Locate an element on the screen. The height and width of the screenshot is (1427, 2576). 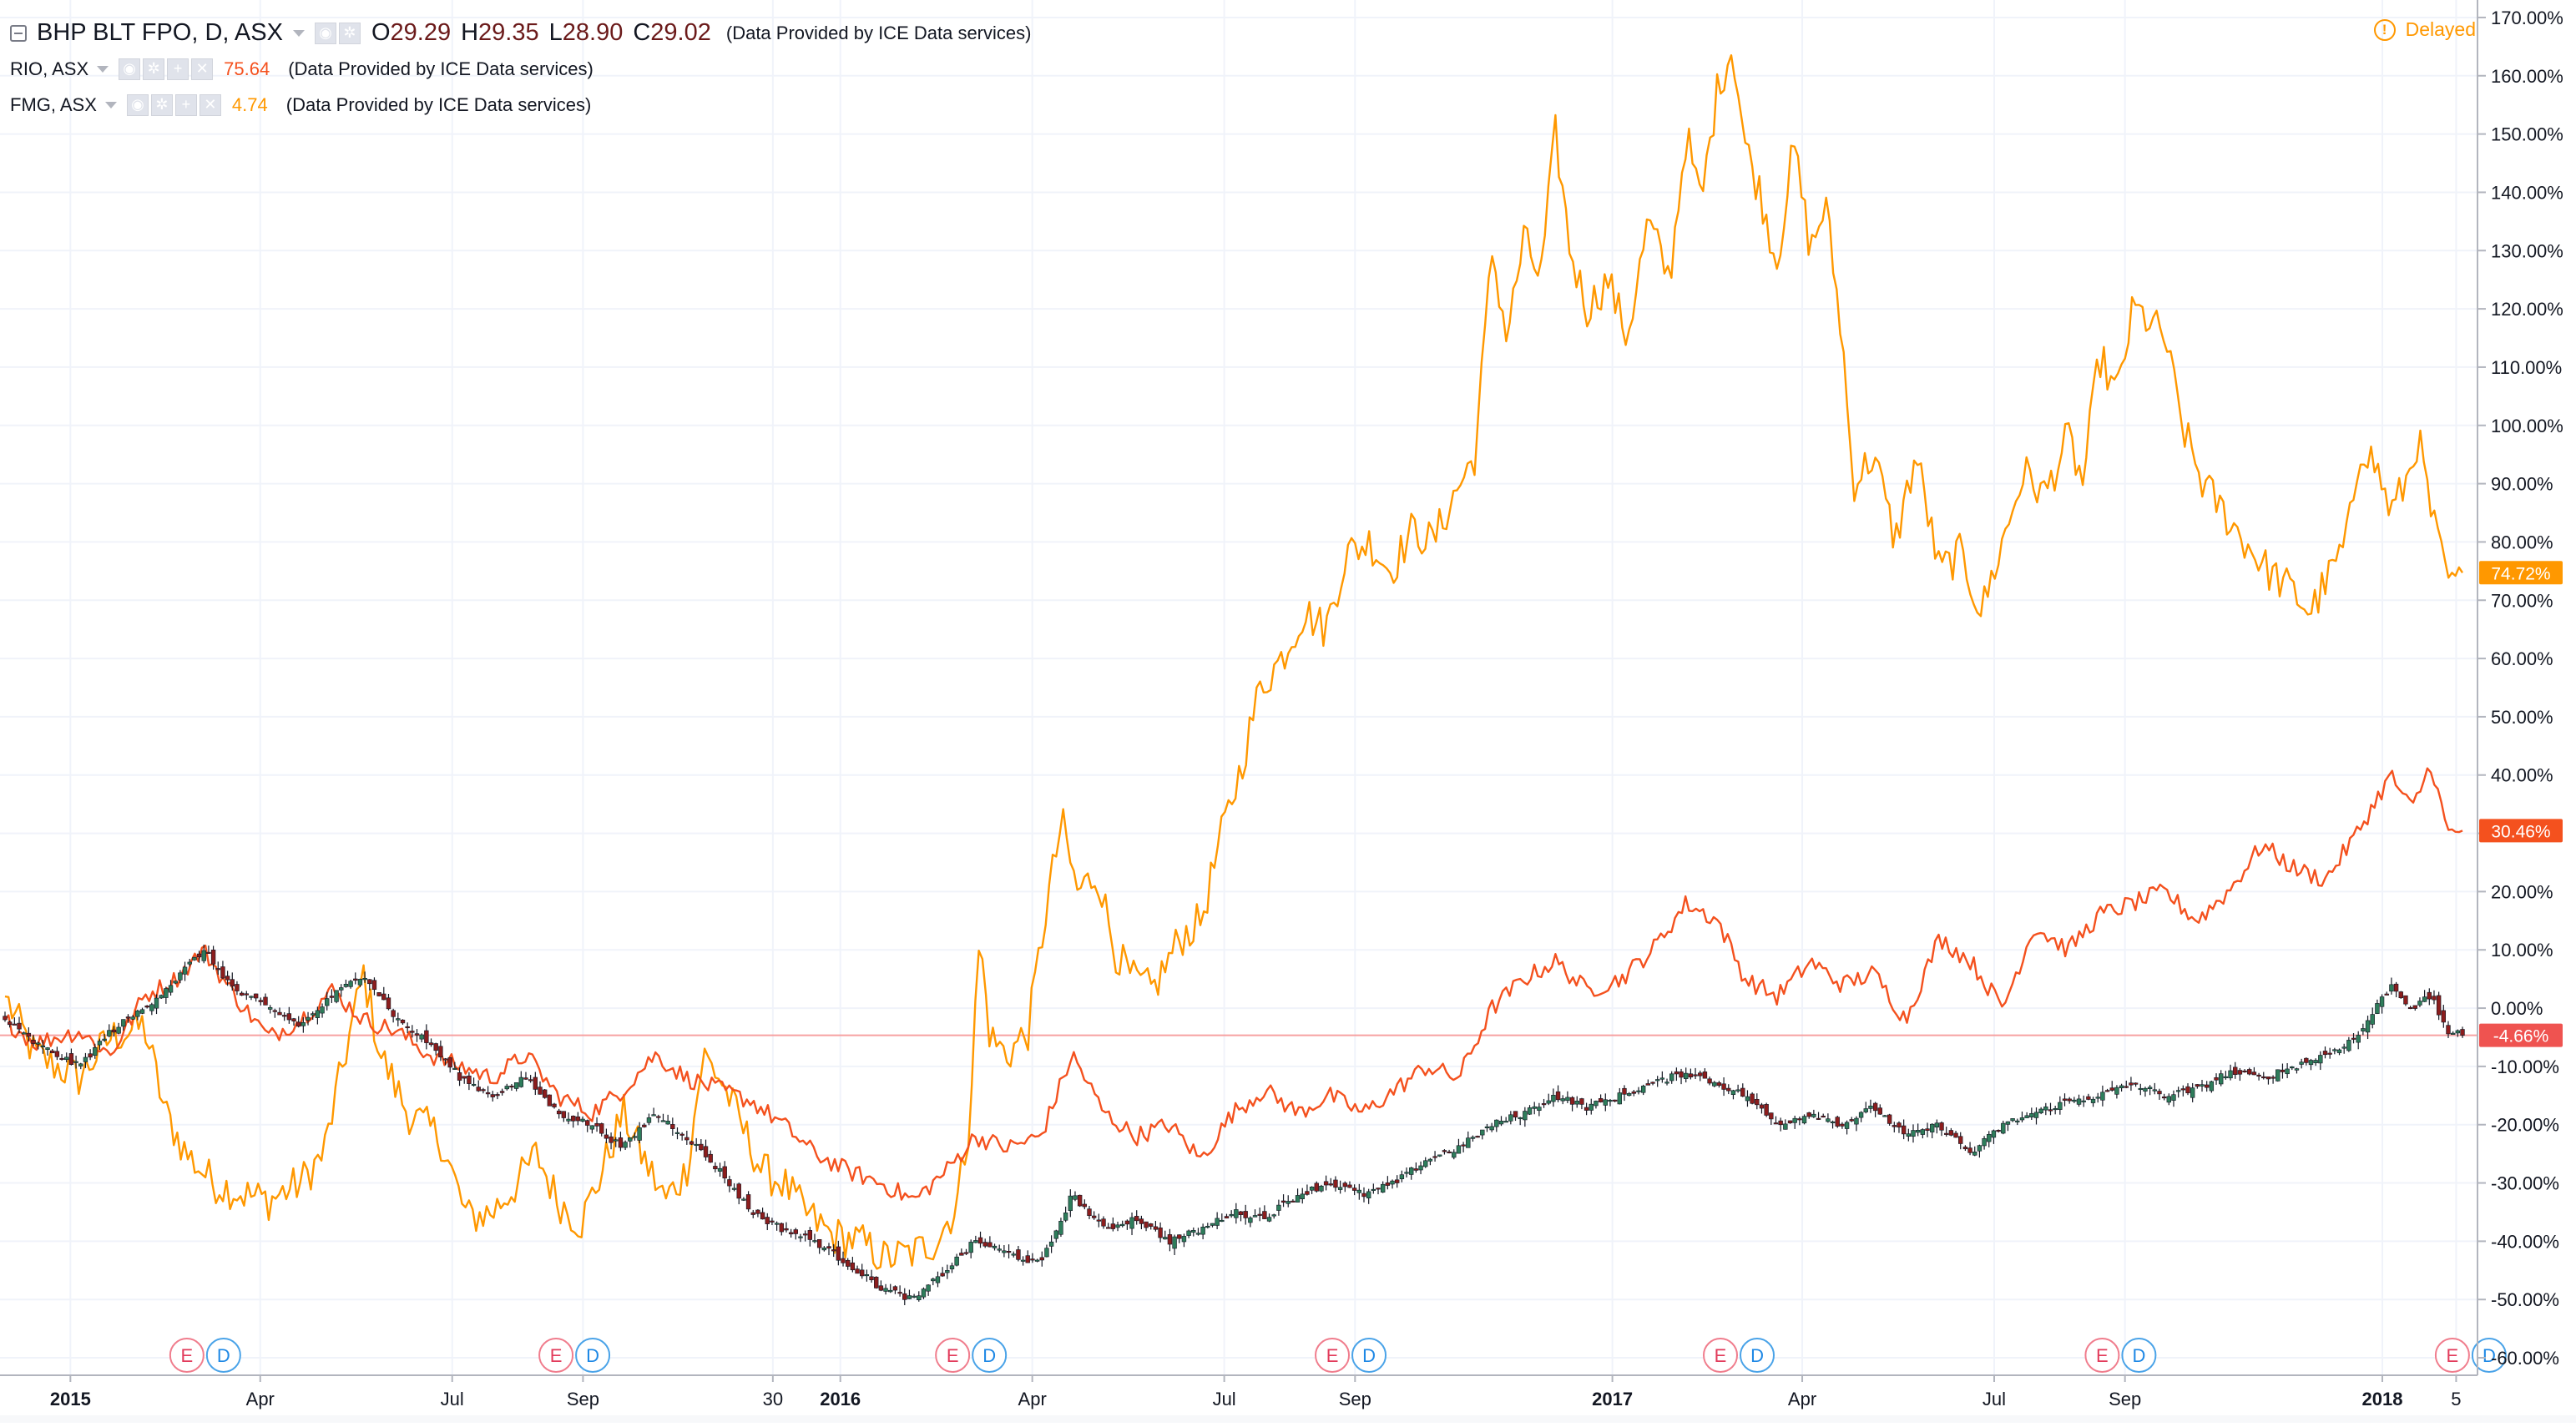
collapse-legend-icon is located at coordinates (18, 33).